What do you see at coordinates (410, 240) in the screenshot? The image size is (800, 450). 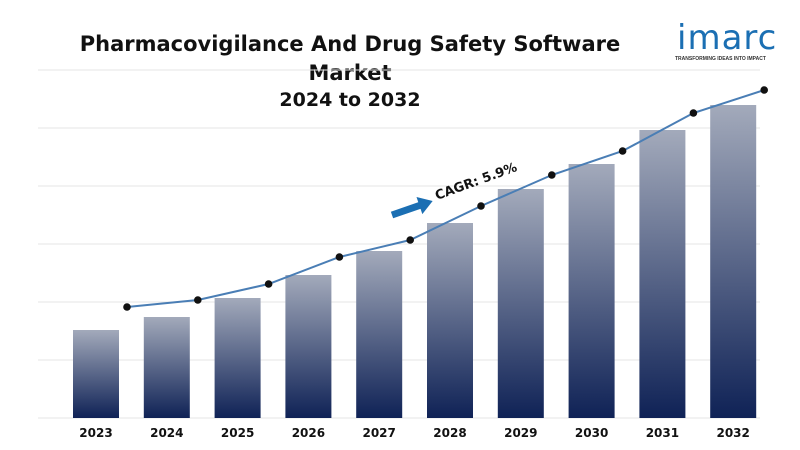 I see `trend-point-2027` at bounding box center [410, 240].